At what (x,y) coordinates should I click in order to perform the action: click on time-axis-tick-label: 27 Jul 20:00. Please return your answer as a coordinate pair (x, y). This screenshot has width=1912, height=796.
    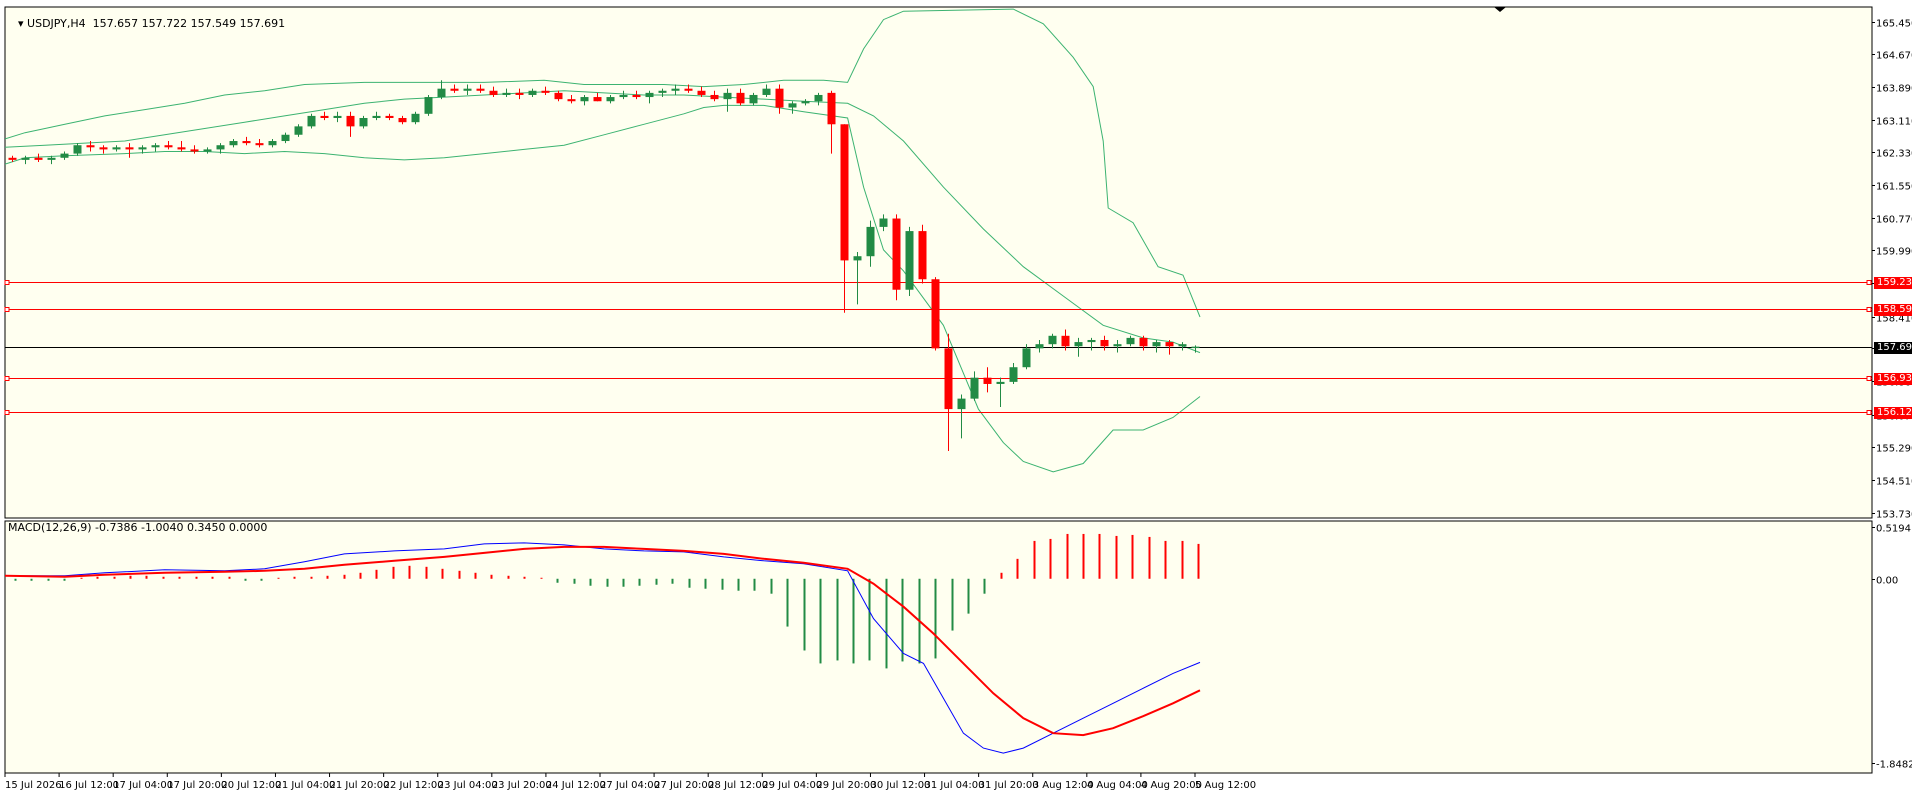
    Looking at the image, I should click on (684, 785).